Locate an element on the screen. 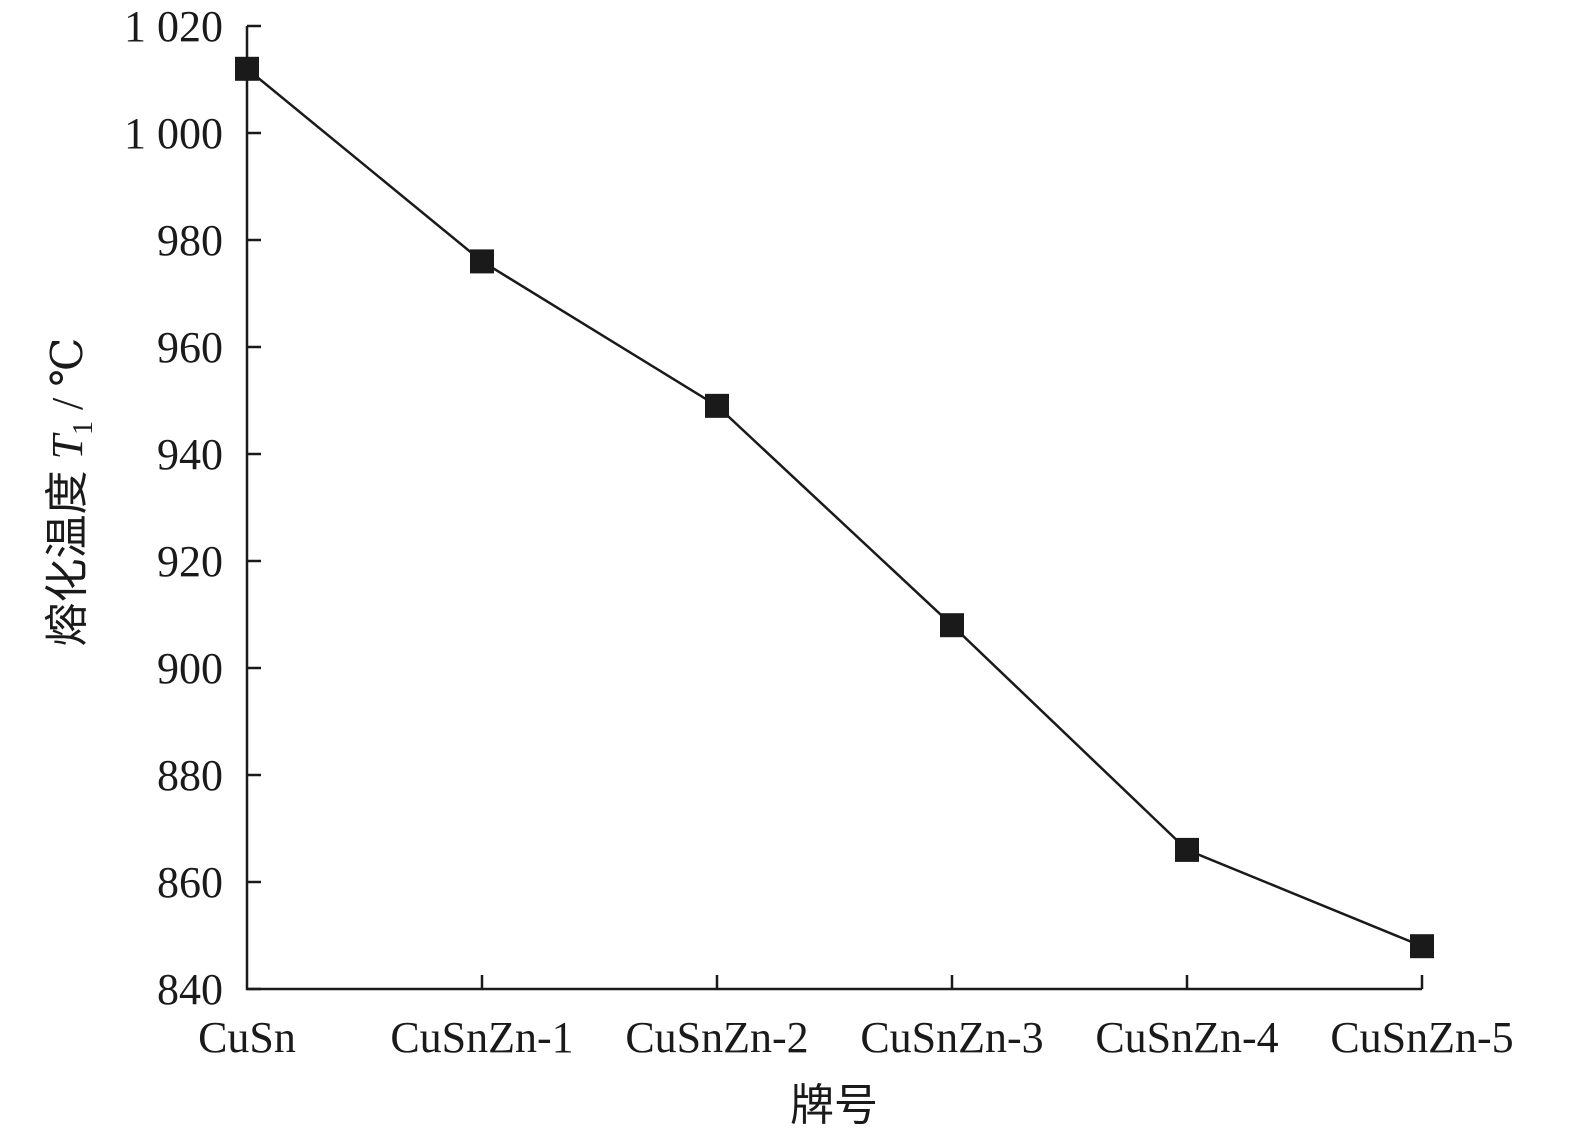  x-tick-label: CuSnZn-5 is located at coordinates (1421, 1037).